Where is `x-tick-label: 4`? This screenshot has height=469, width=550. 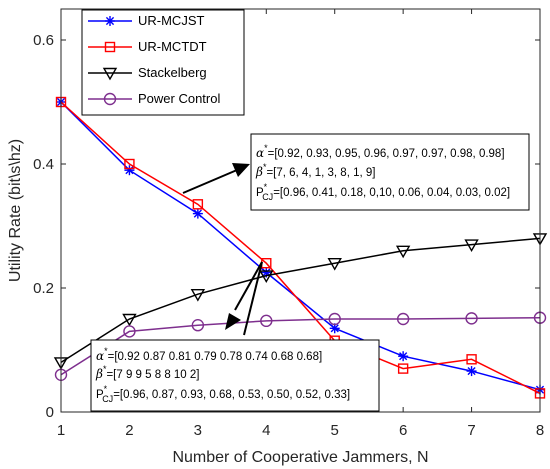
x-tick-label: 4 is located at coordinates (266, 430).